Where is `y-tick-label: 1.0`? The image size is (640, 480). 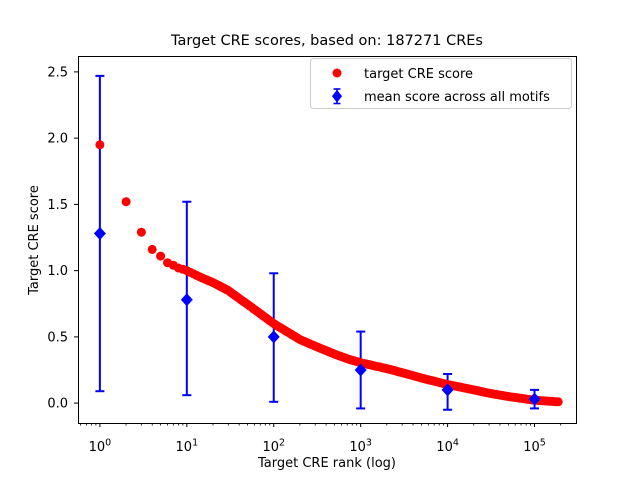 y-tick-label: 1.0 is located at coordinates (57, 271).